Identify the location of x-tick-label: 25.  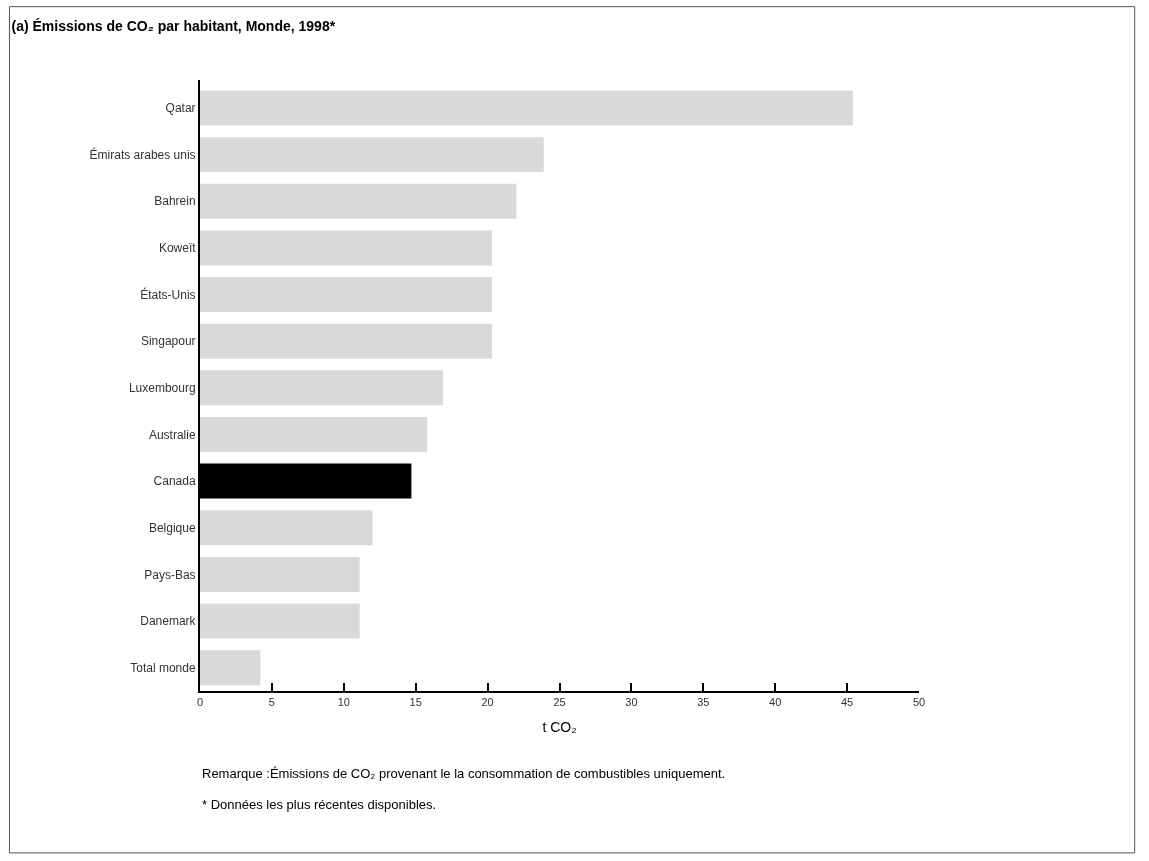
(559, 702).